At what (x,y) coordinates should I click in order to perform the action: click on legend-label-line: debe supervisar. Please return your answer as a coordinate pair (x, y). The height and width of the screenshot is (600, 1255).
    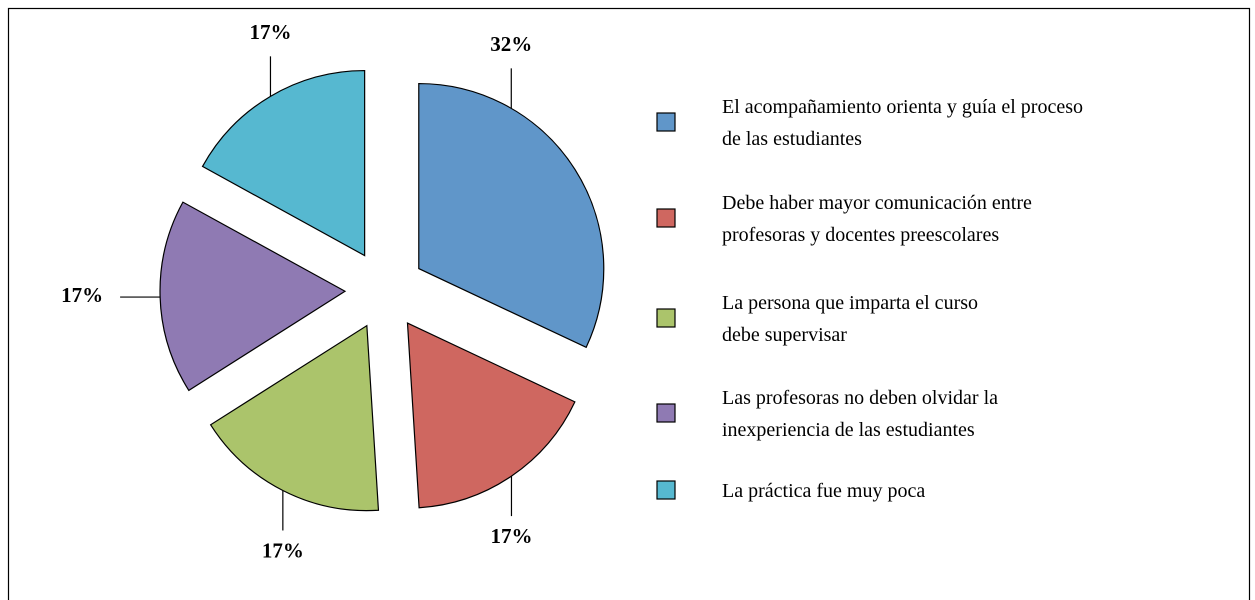
    Looking at the image, I should click on (784, 335).